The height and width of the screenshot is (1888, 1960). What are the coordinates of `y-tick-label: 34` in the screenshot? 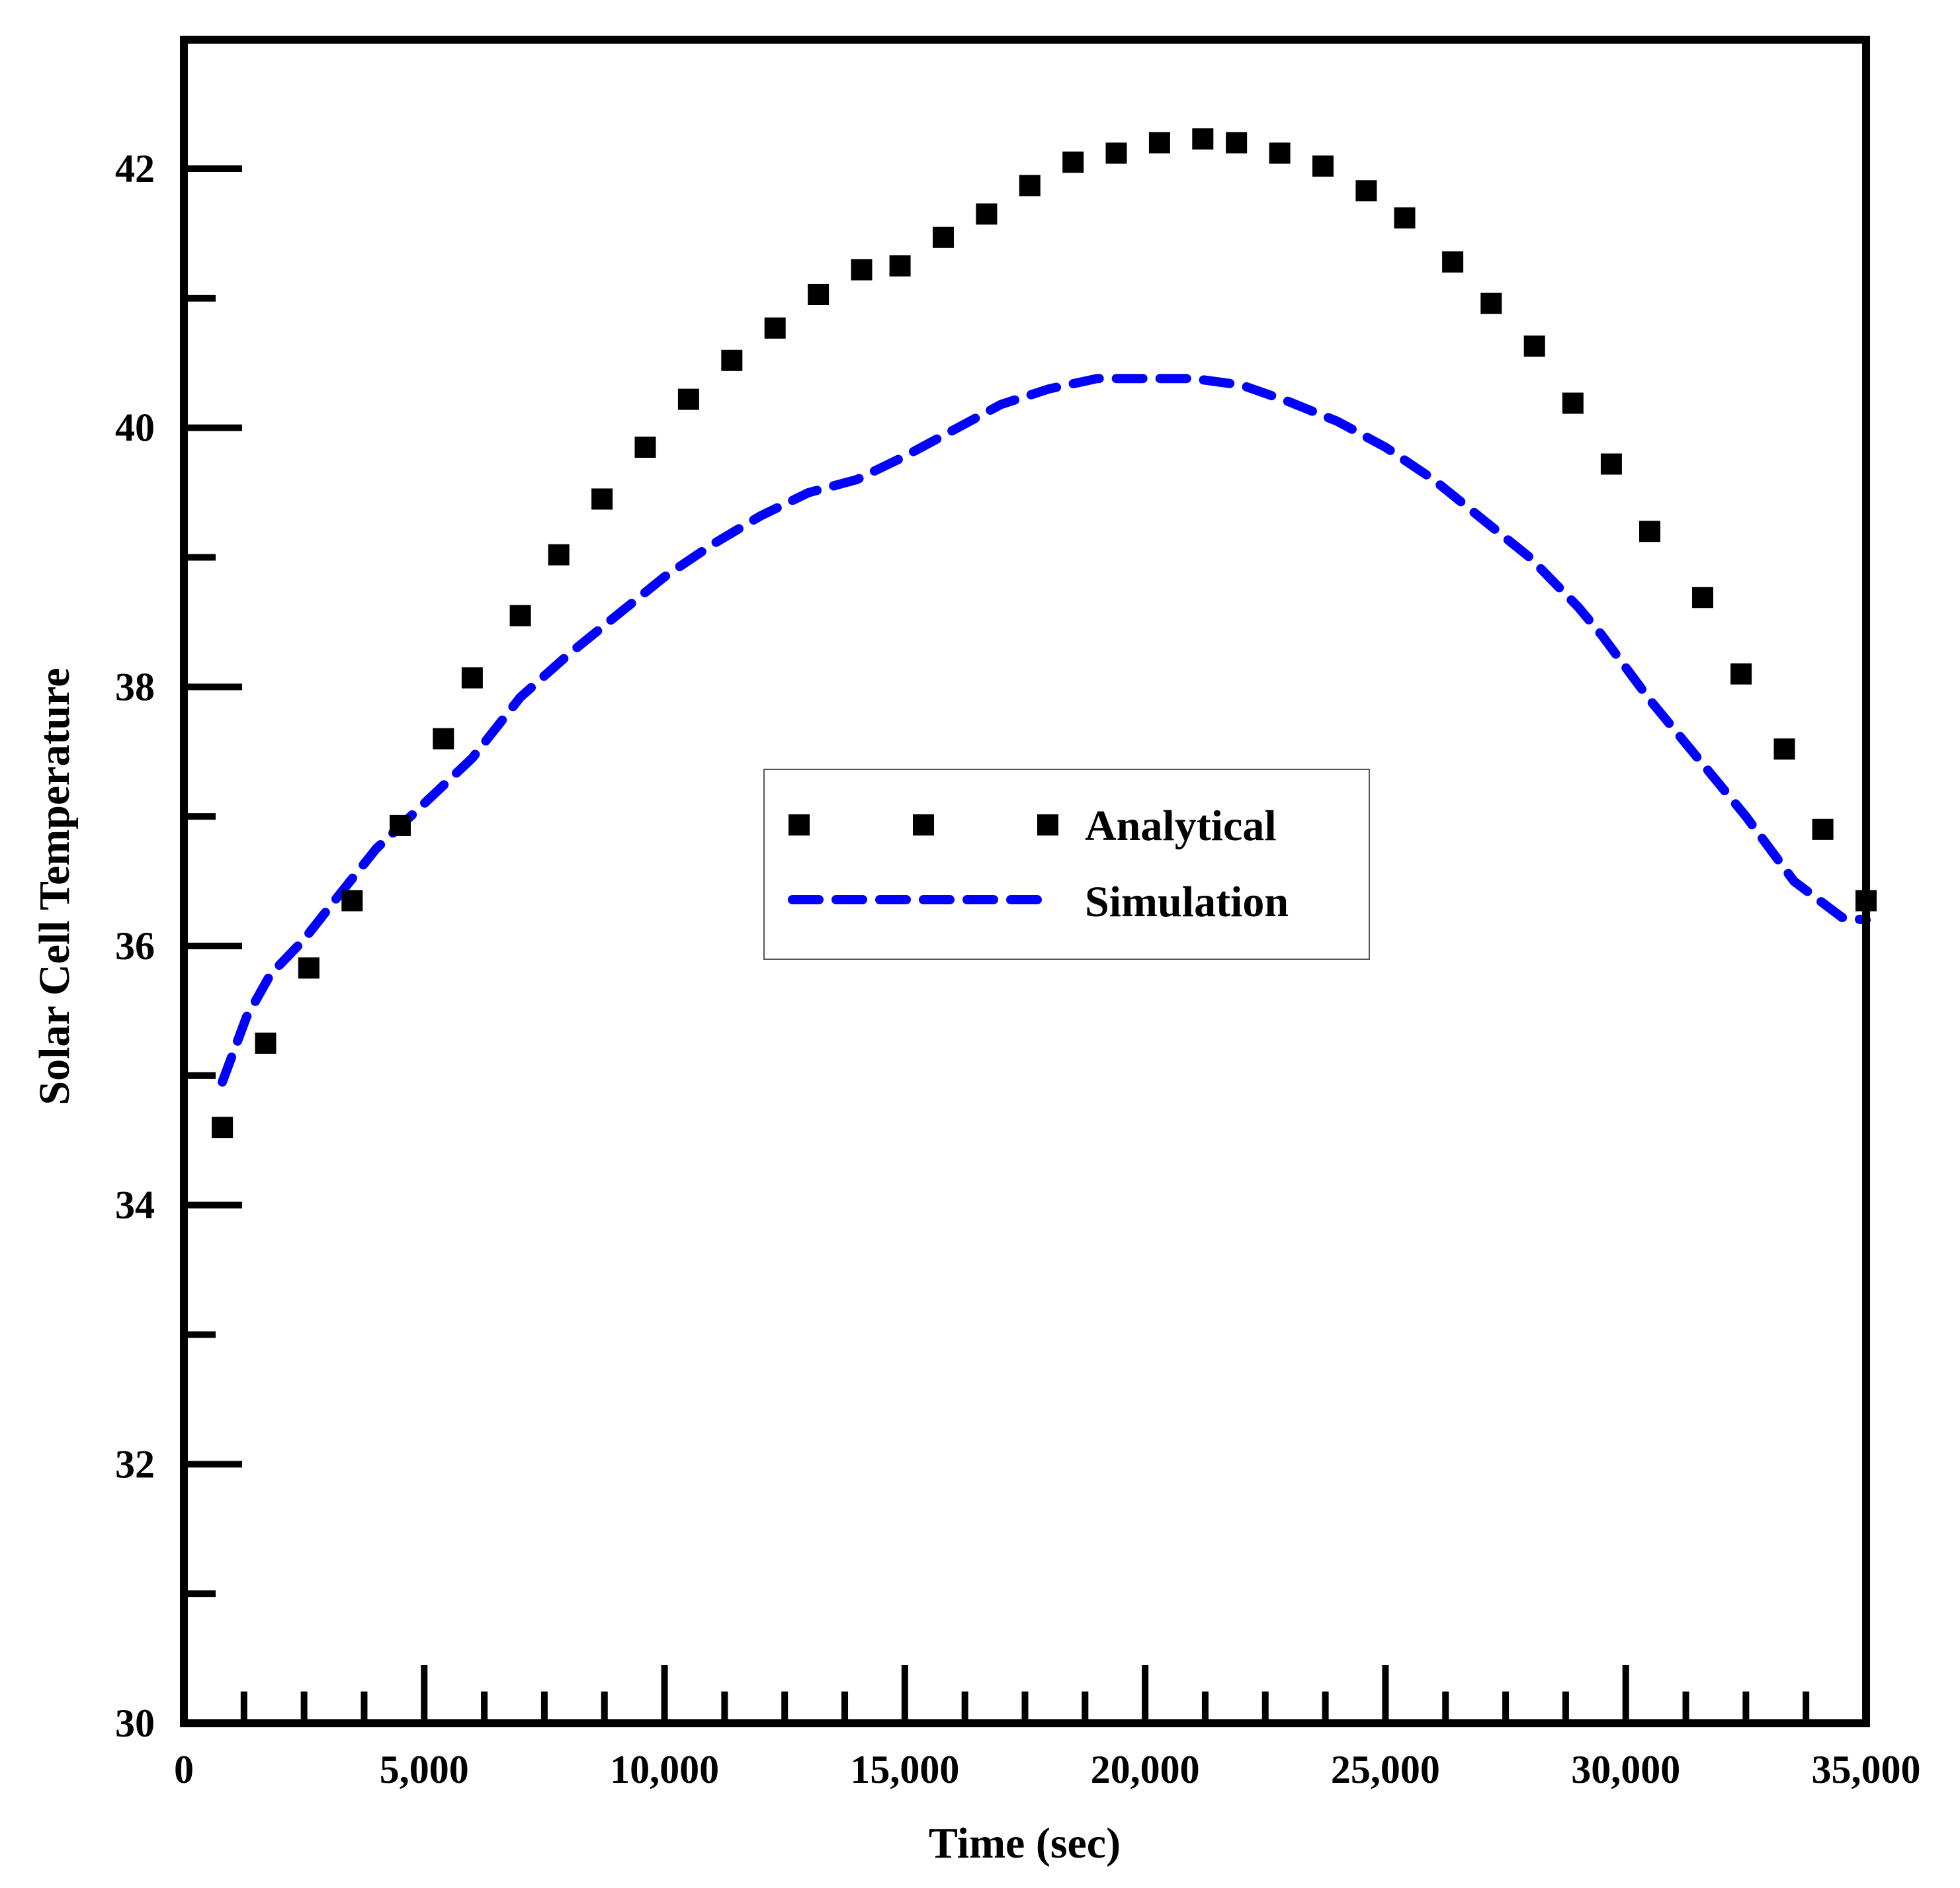 It's located at (135, 1205).